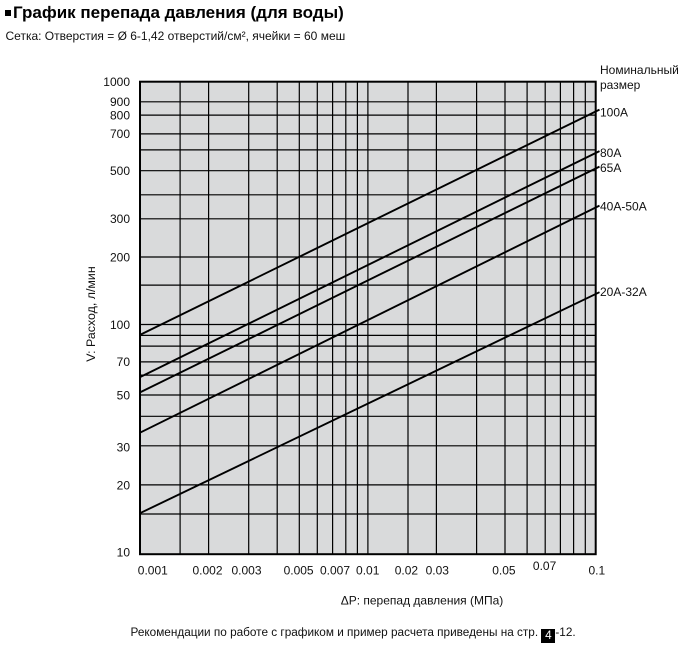  I want to click on svg-text: 40A-50A, so click(623, 207).